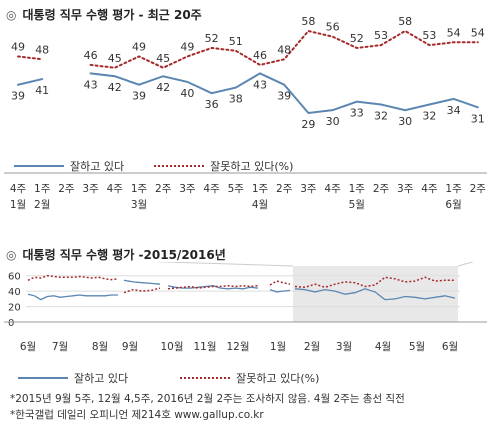 The image size is (491, 429). I want to click on approve-value-label: 36, so click(212, 104).